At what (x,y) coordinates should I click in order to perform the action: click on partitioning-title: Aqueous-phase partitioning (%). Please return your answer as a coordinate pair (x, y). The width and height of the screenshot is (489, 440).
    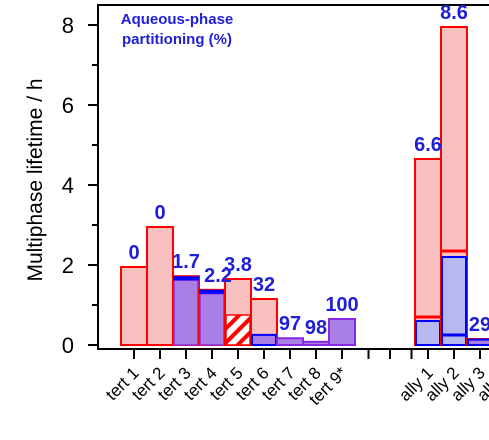
    Looking at the image, I should click on (177, 29).